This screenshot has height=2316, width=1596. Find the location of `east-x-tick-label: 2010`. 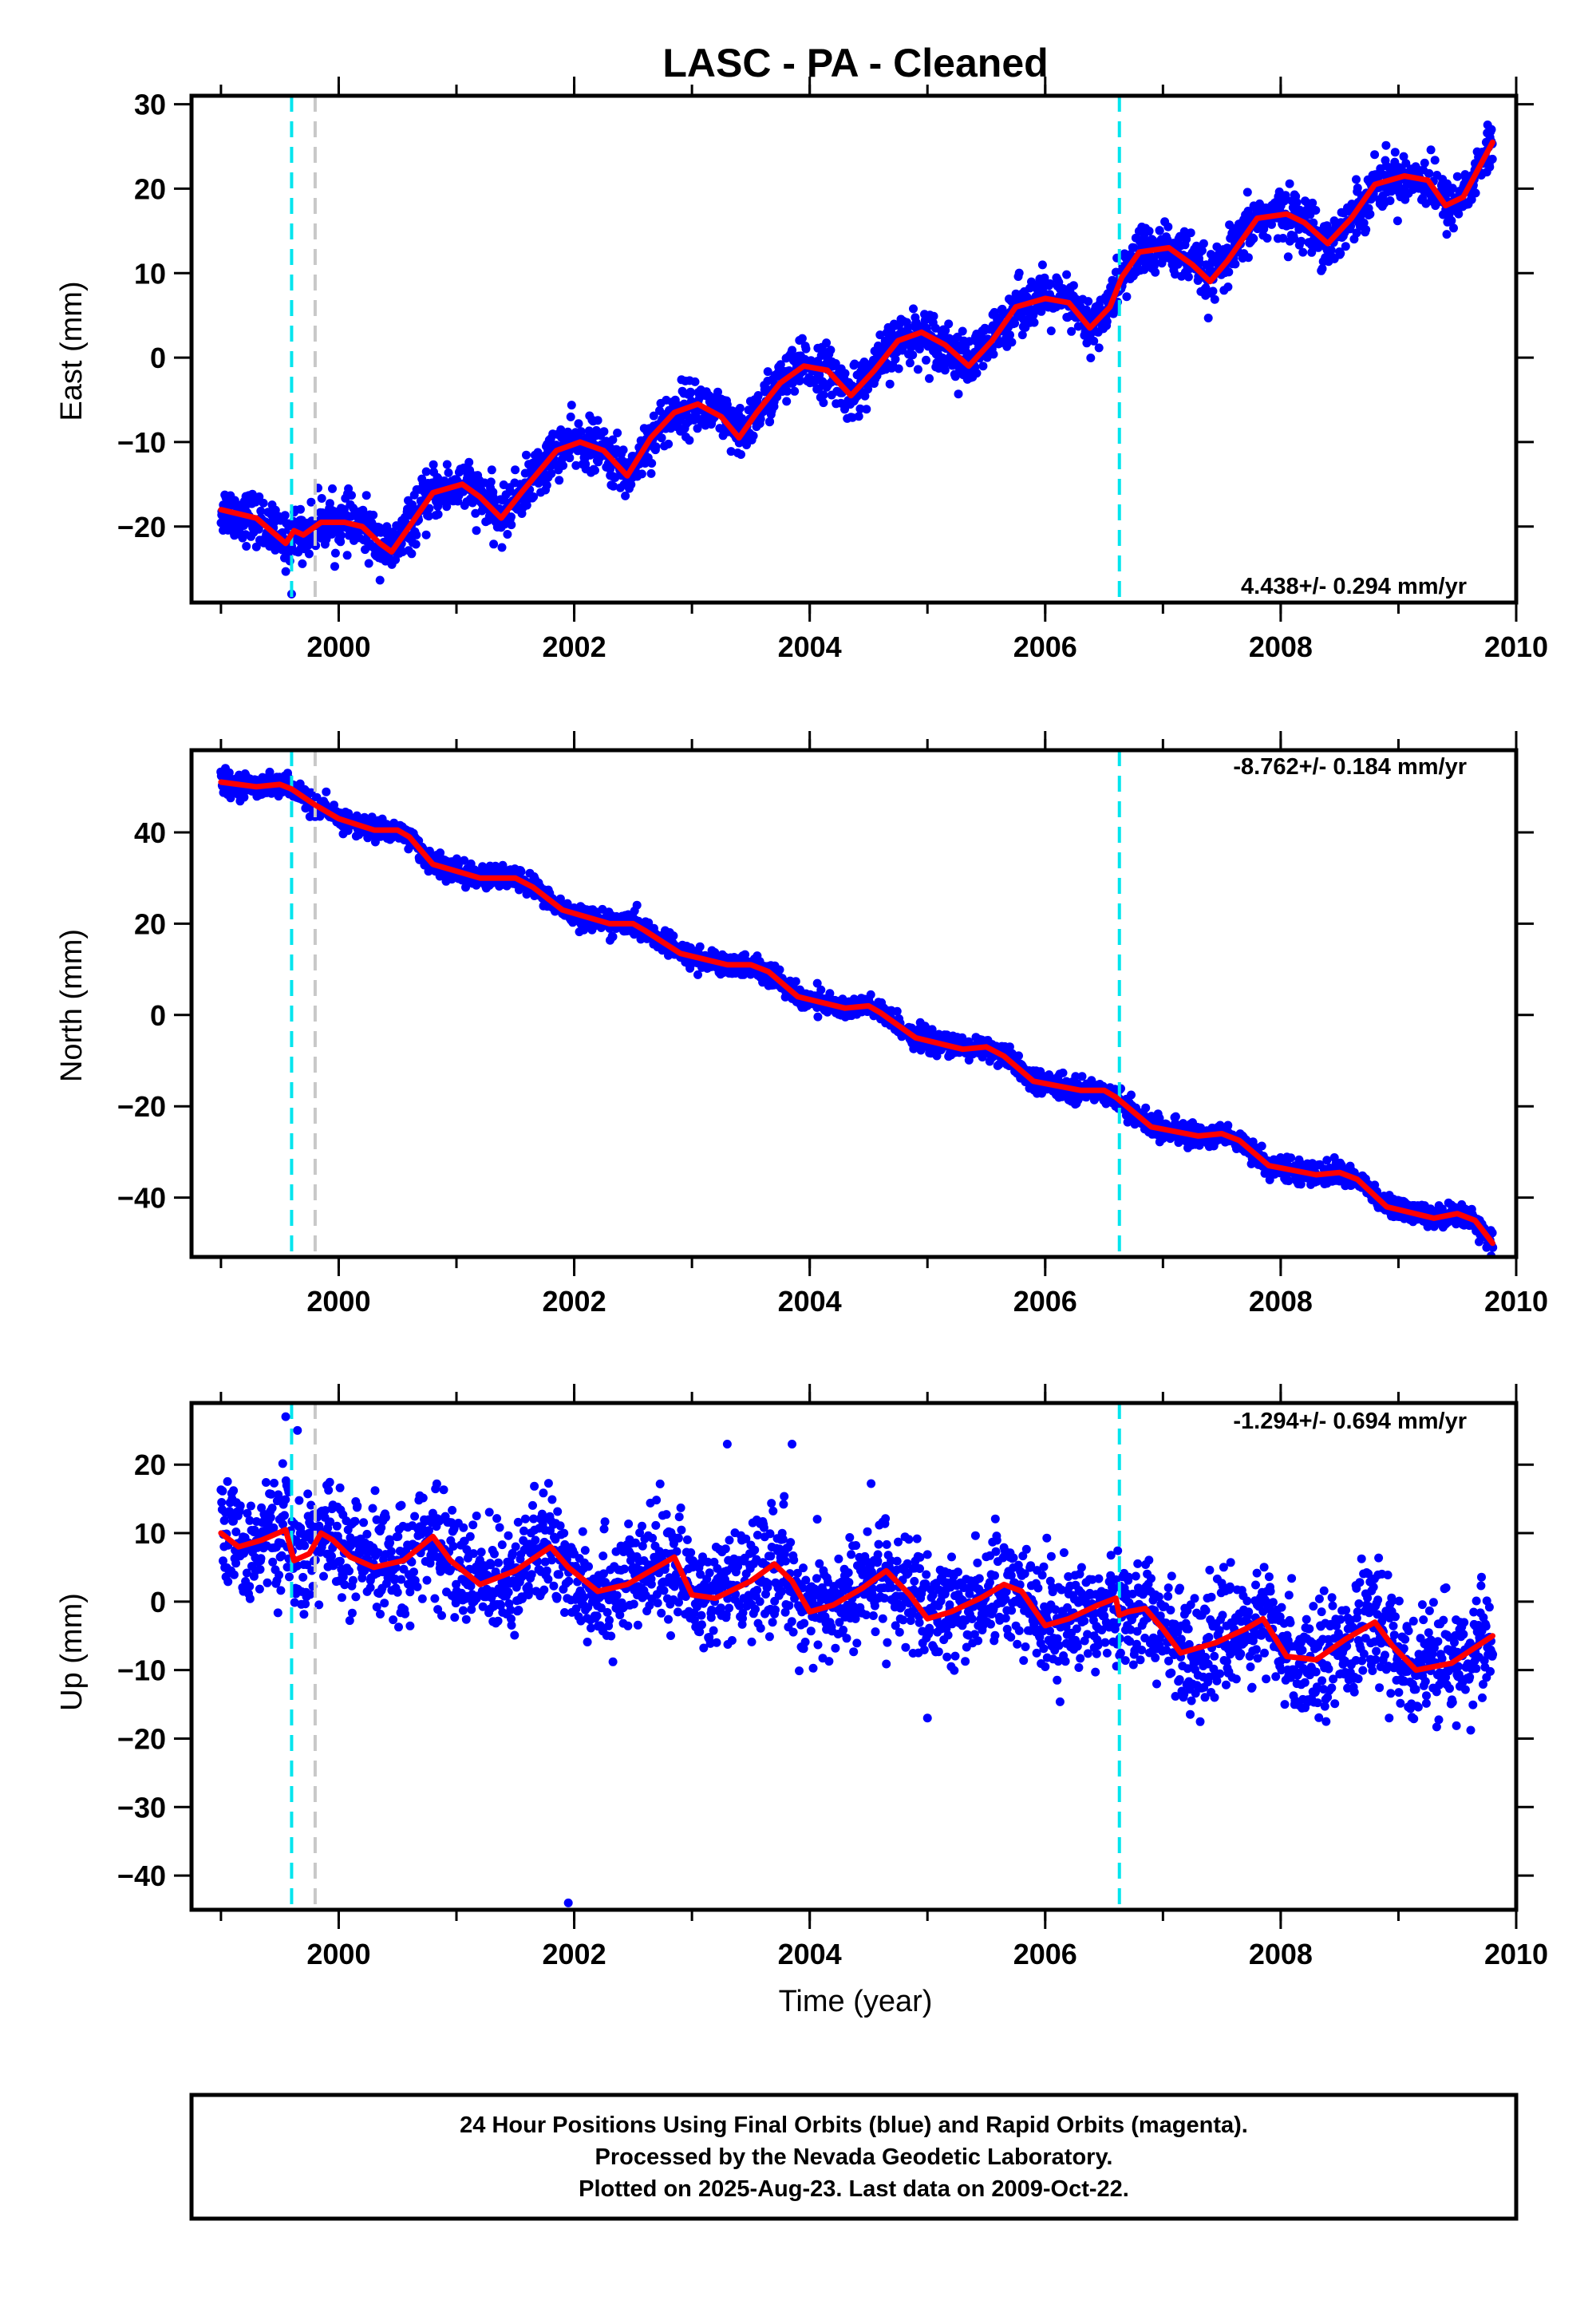

east-x-tick-label: 2010 is located at coordinates (1516, 646).